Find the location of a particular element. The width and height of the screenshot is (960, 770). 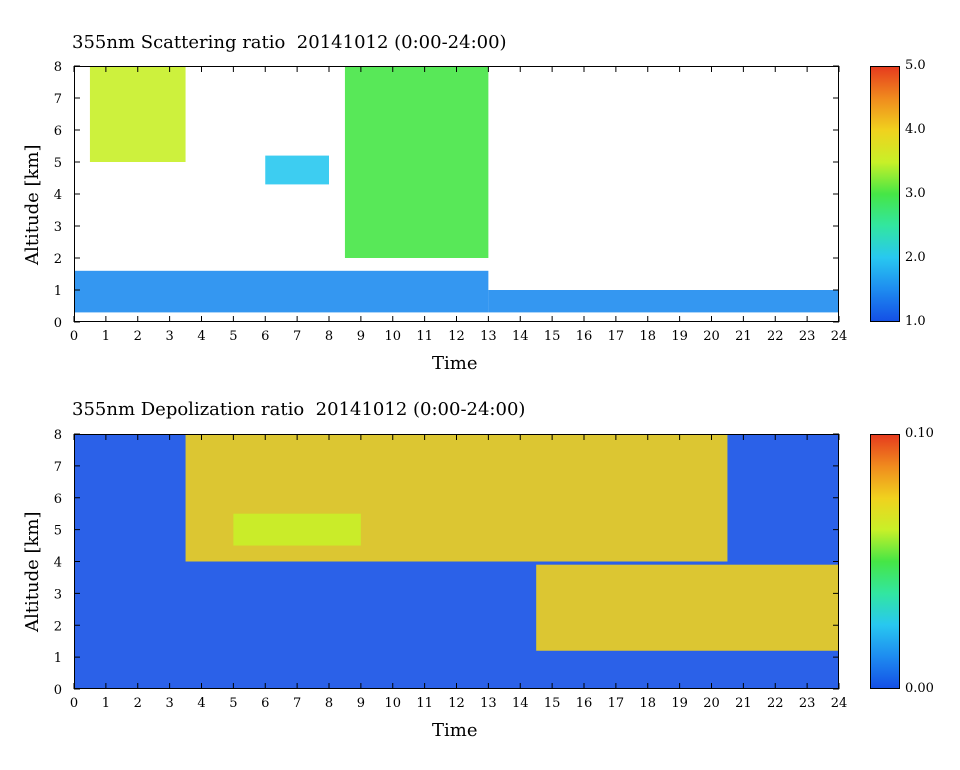

colorbar-tick-label: 3.0 is located at coordinates (915, 193).